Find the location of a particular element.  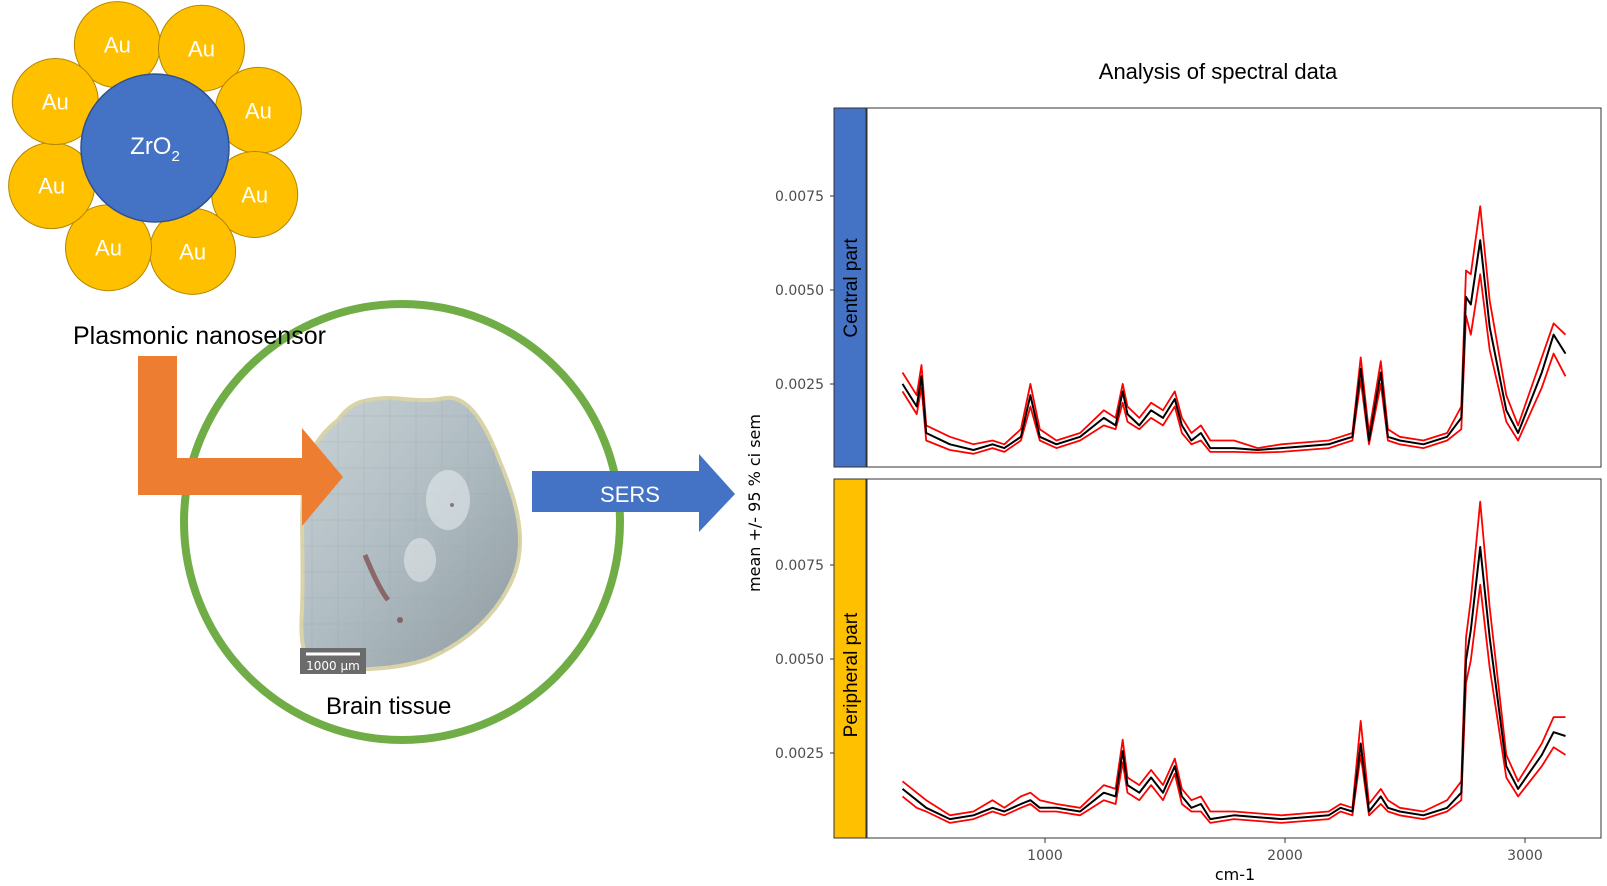

sers-arrow is located at coordinates (633, 493).